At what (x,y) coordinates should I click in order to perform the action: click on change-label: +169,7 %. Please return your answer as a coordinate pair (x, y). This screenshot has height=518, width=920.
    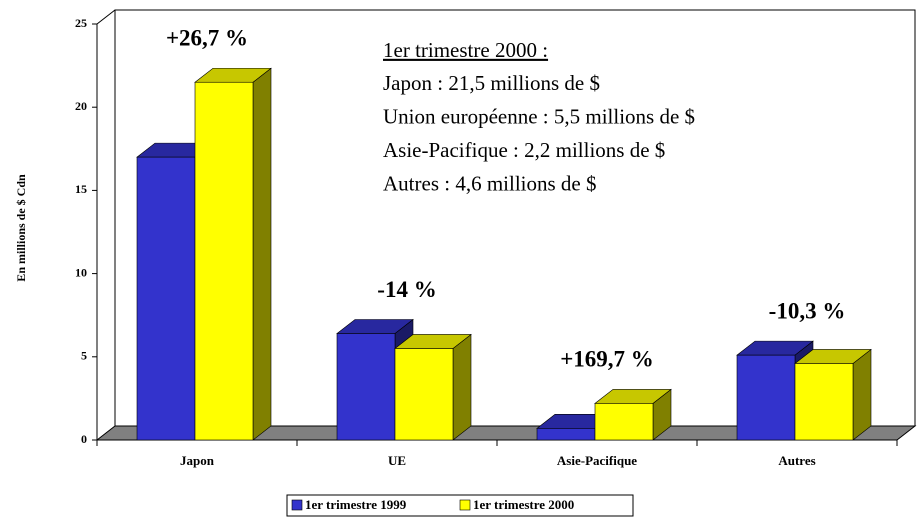
    Looking at the image, I should click on (607, 359).